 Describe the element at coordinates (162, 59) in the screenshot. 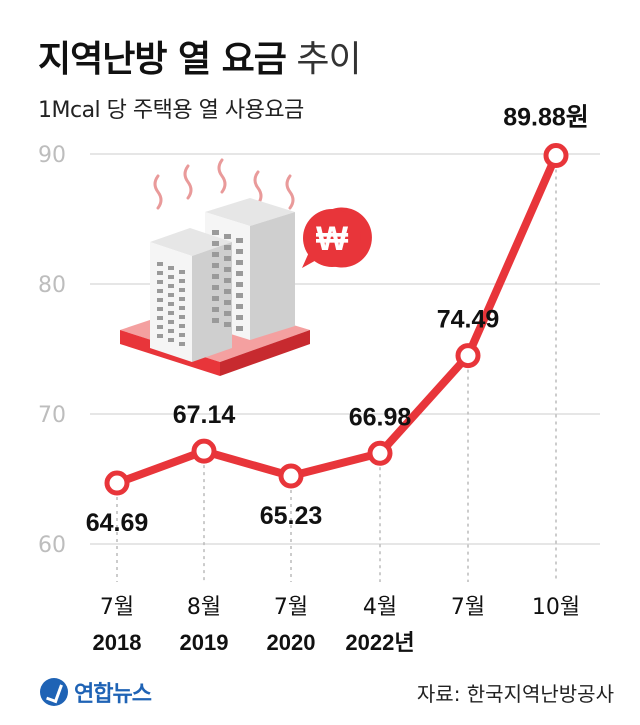

I see `title-main: 지역난방 열 요금` at that location.